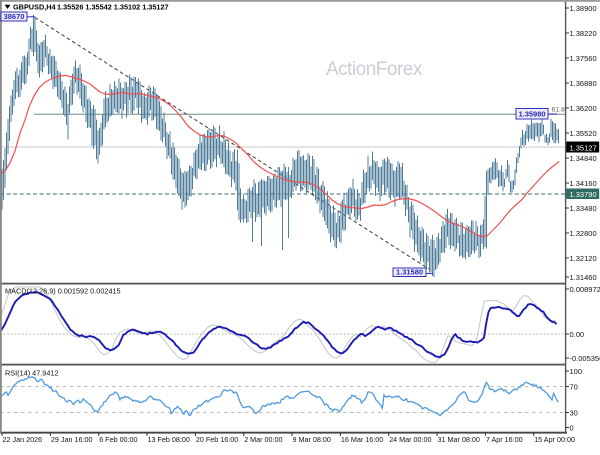  Describe the element at coordinates (72, 439) in the screenshot. I see `svg-text: 29 Jan 16:00` at that location.